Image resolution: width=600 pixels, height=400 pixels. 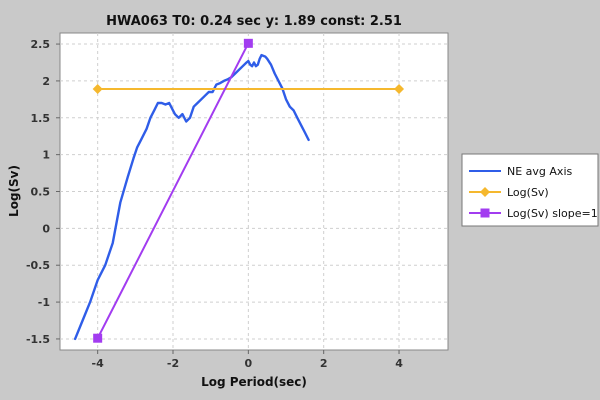 I want to click on y-tick-label: 2, so click(x=46, y=81).